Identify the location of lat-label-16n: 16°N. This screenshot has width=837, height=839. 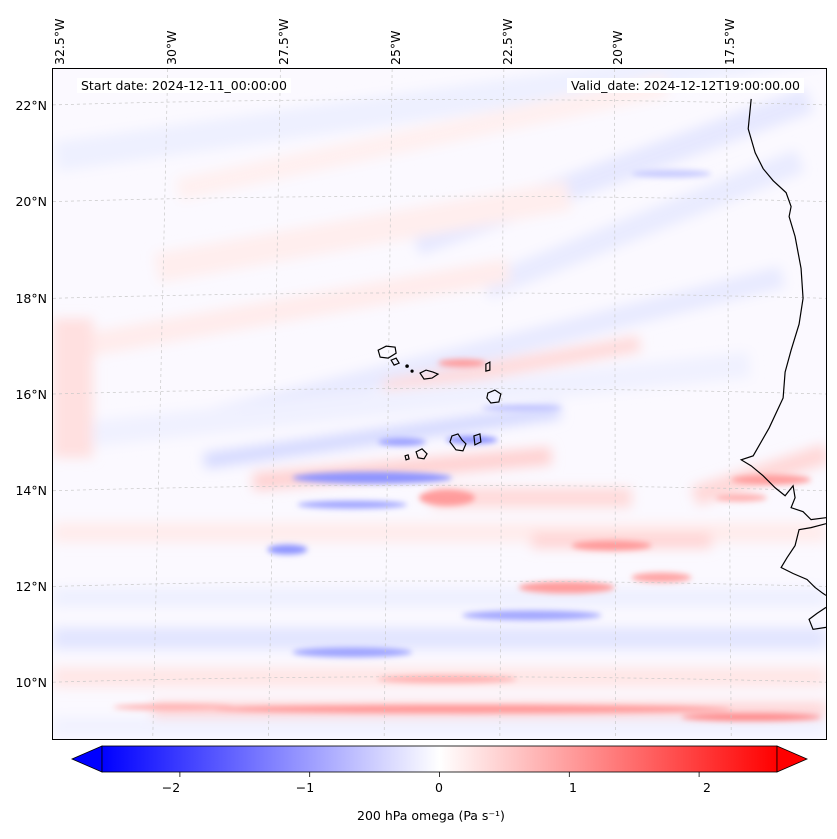
(31, 394).